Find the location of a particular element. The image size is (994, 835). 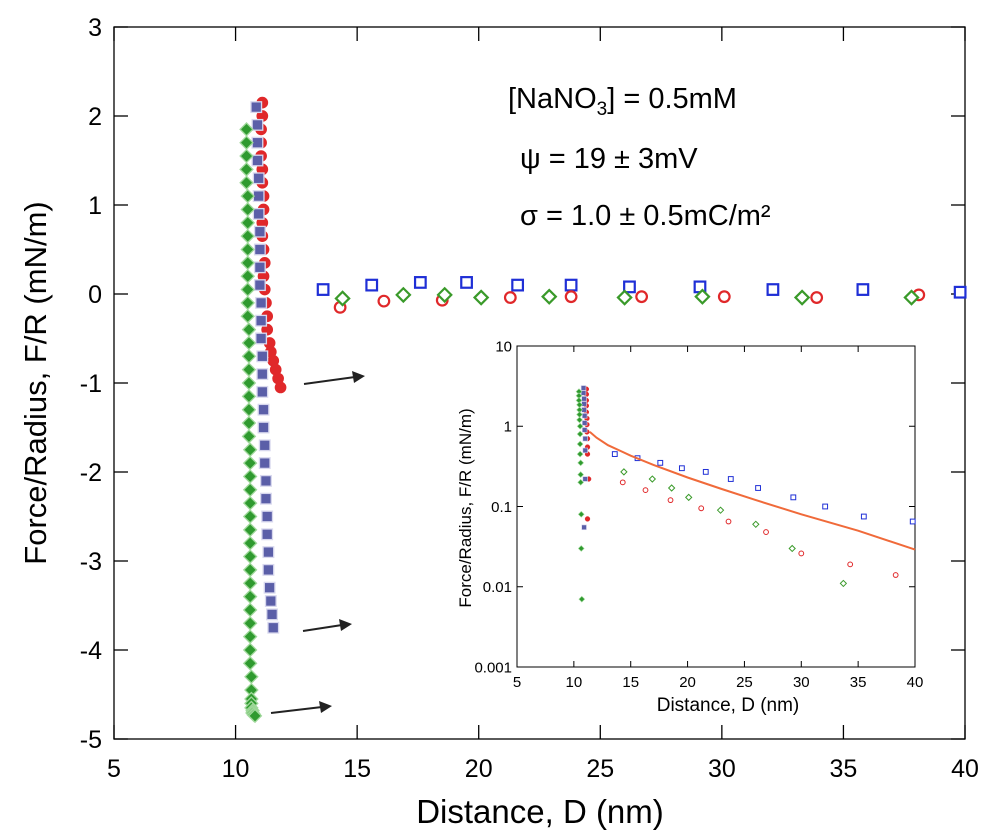

inset-x-tick-label: 10 is located at coordinates (574, 682).